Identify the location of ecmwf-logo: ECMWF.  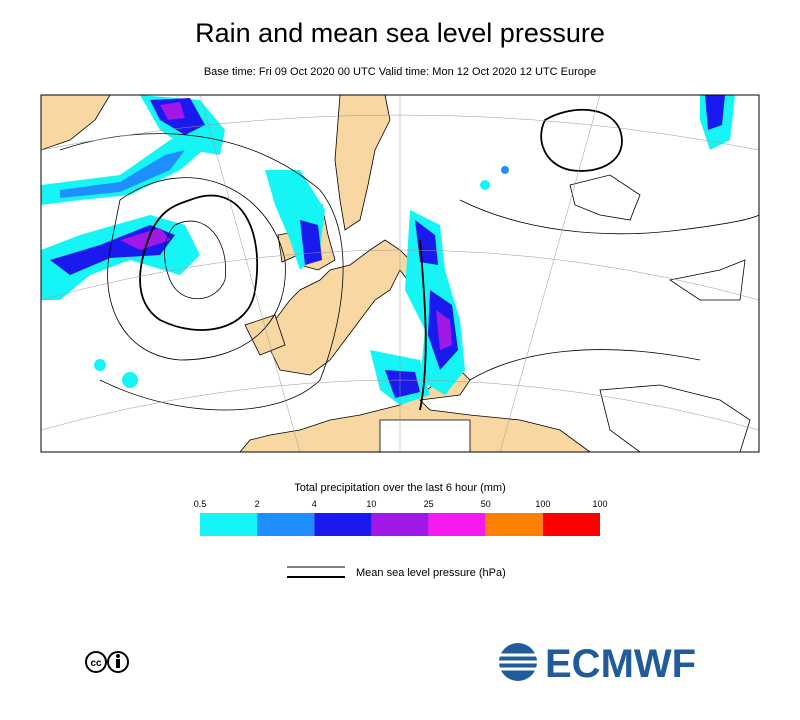
(597, 664).